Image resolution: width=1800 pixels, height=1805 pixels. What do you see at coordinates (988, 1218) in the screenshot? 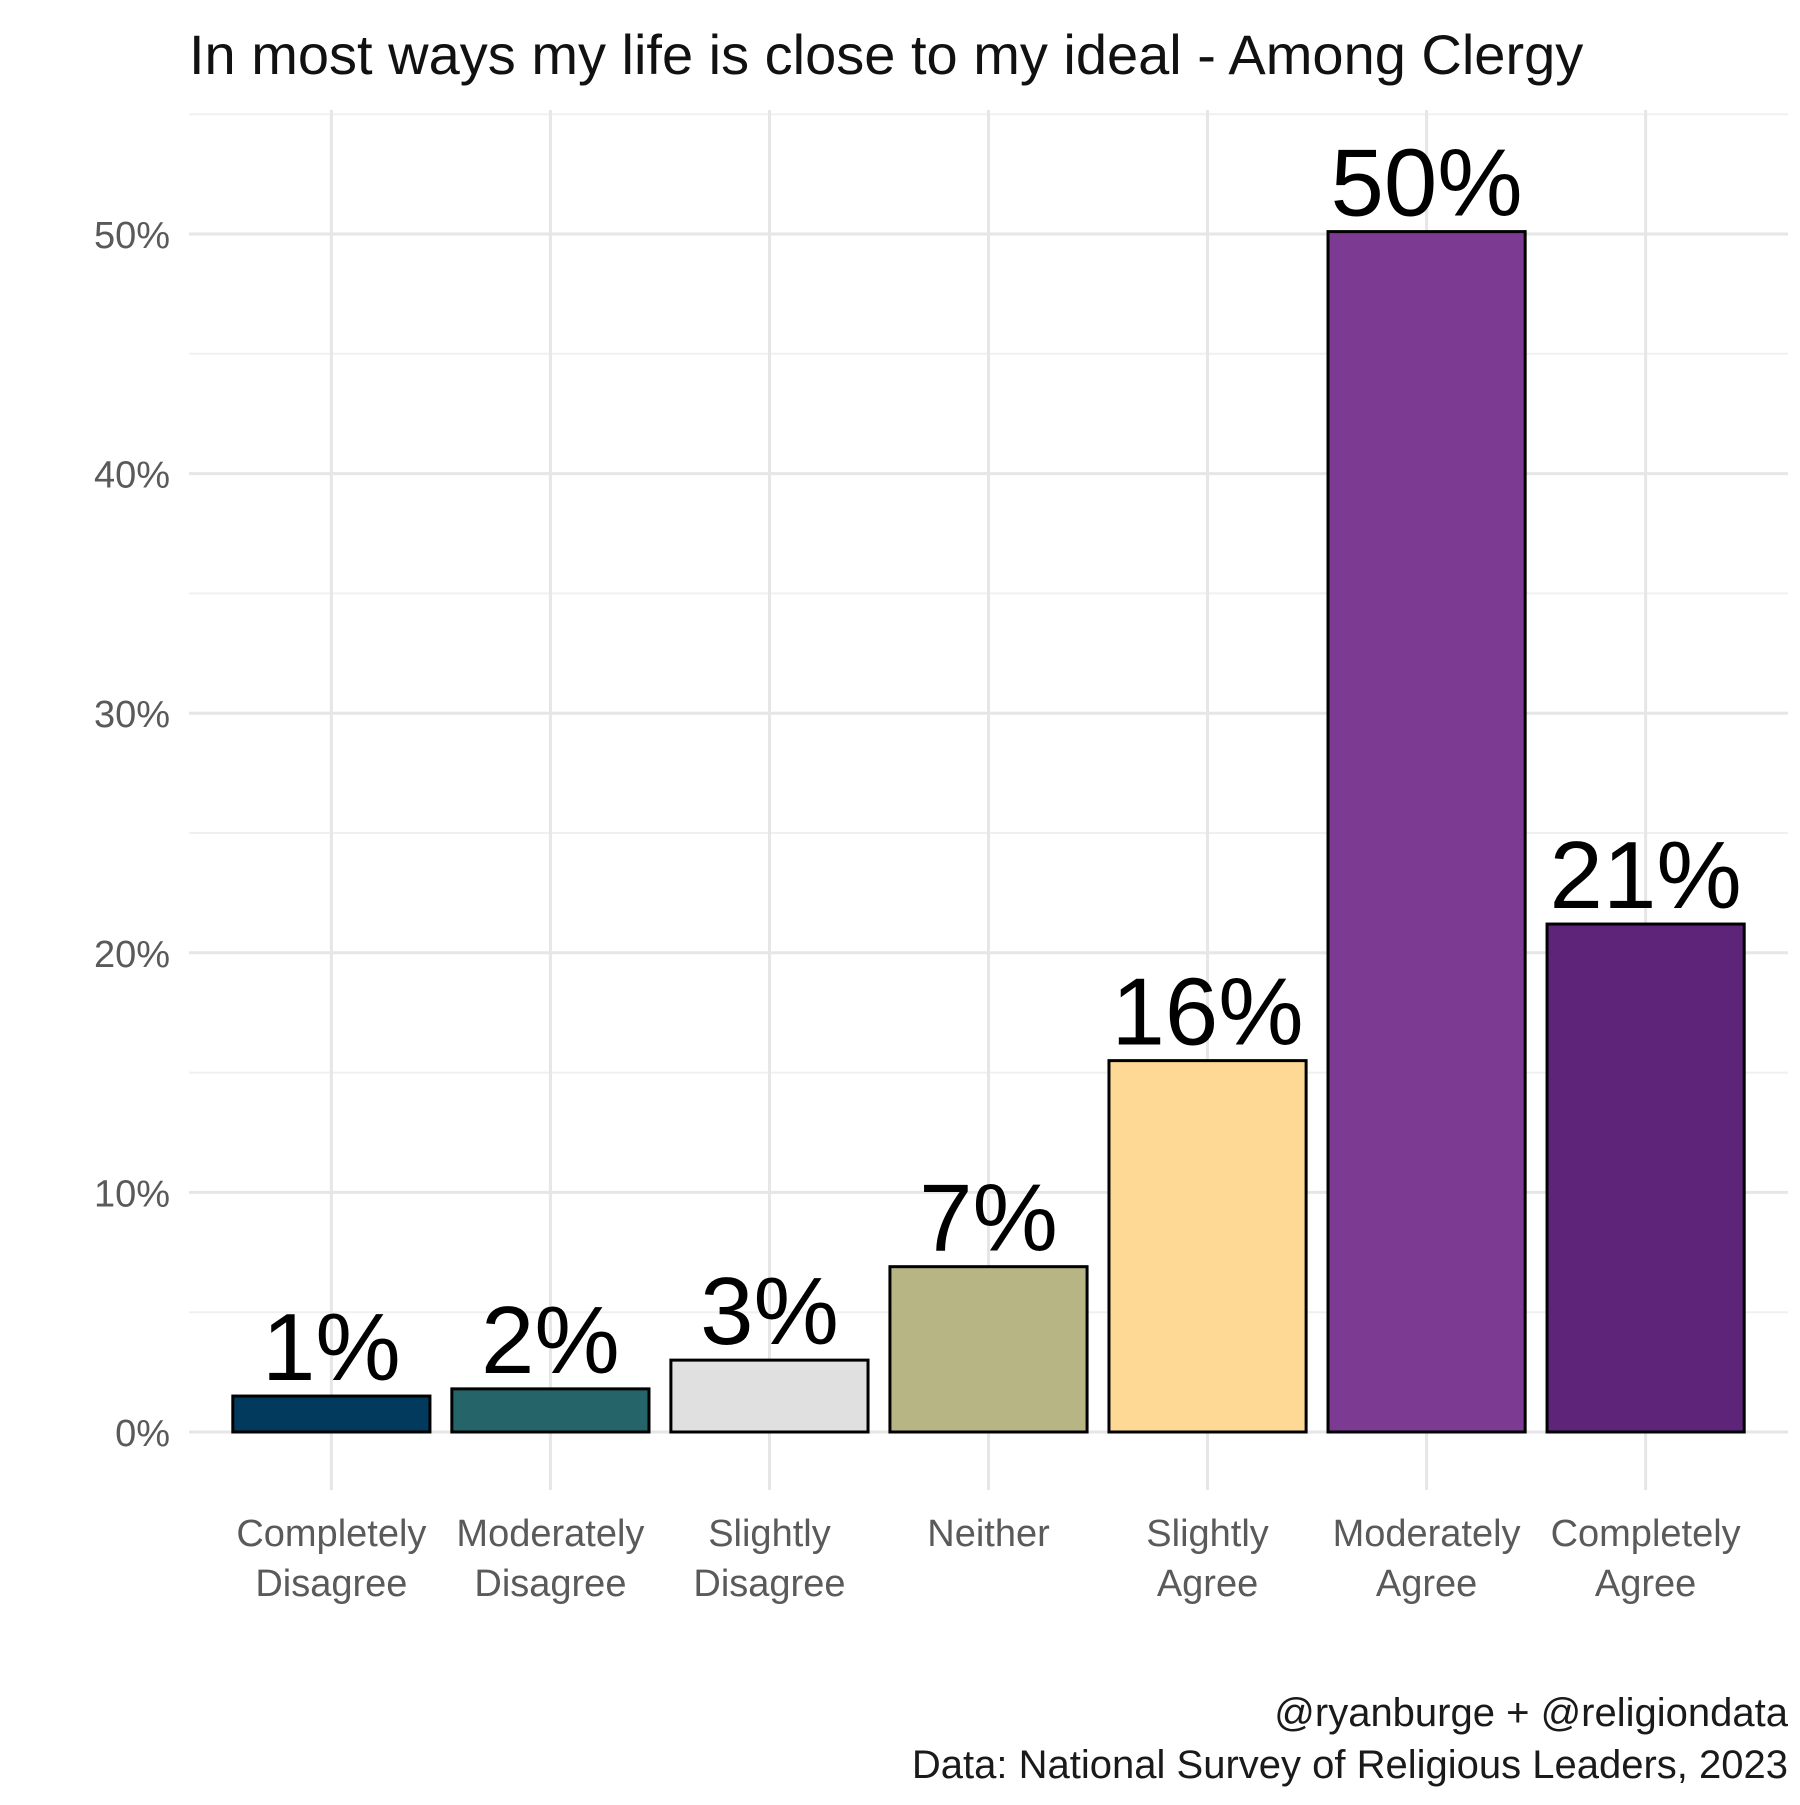
I see `bar-value-label: 7%` at bounding box center [988, 1218].